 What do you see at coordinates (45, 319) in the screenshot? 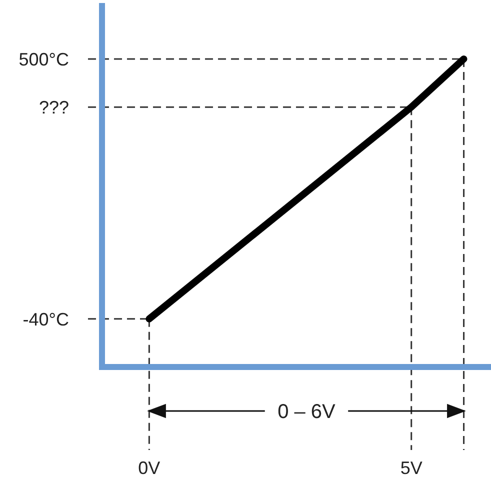
I see `y-tick-label: -40°C` at bounding box center [45, 319].